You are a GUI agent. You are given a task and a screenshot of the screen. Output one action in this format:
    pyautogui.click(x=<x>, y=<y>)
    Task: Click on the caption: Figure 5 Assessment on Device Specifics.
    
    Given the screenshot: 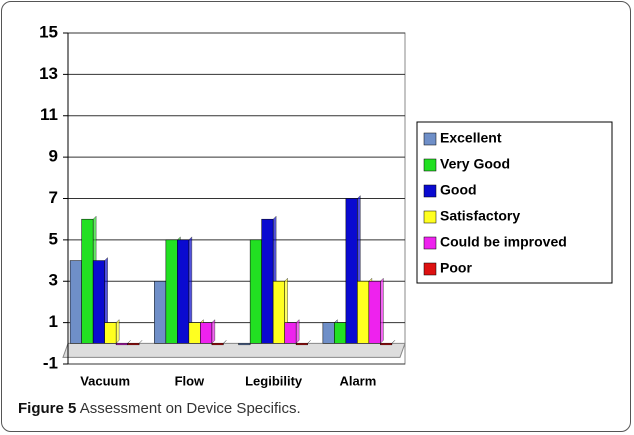 What is the action you would take?
    pyautogui.click(x=159, y=408)
    